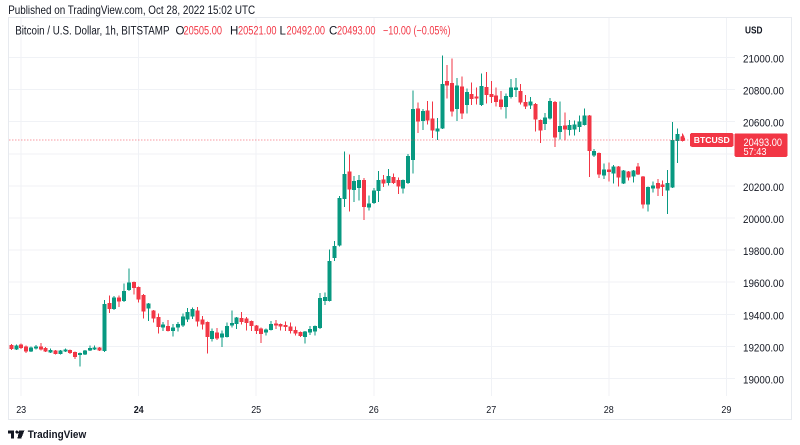  Describe the element at coordinates (180, 32) in the screenshot. I see `svg-text: O` at that location.